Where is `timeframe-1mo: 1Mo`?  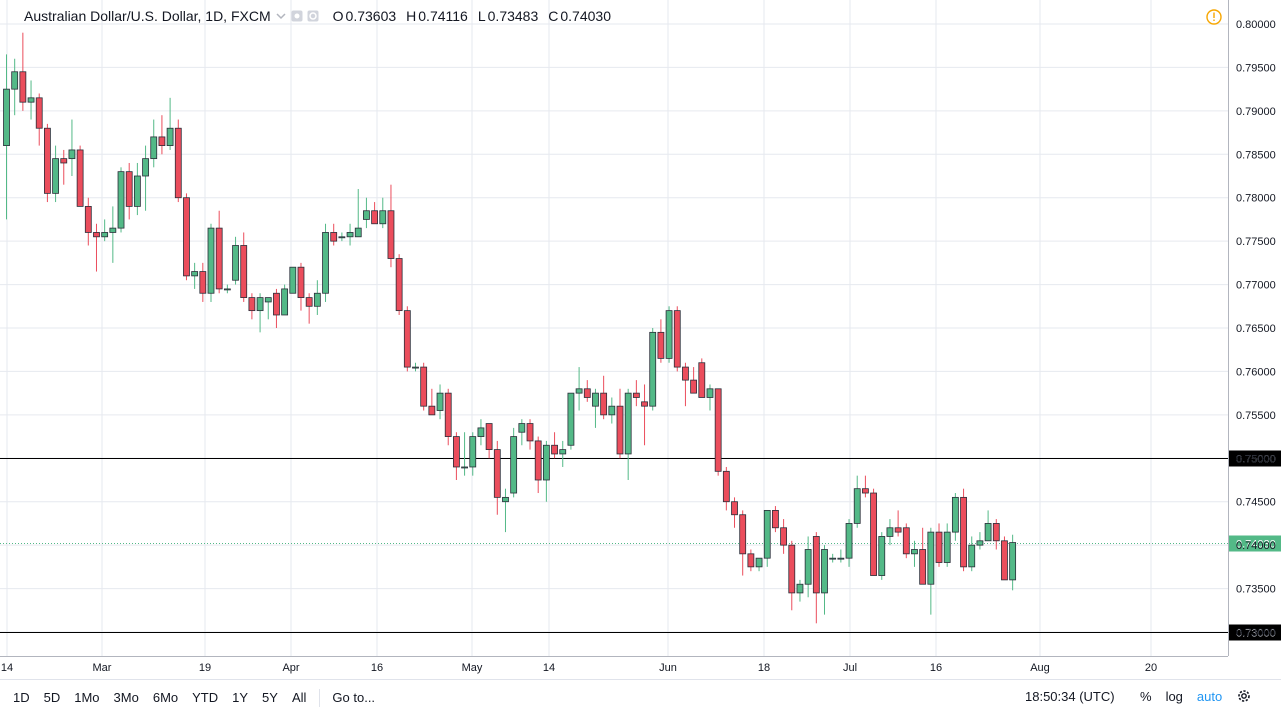 timeframe-1mo: 1Mo is located at coordinates (87, 697).